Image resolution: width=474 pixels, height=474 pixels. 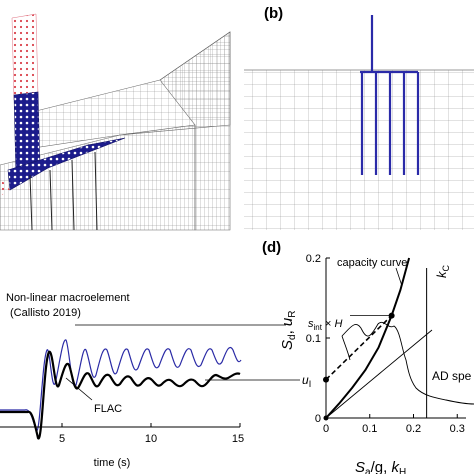 I want to click on legend-macroelement: Non-linear macroelement (Callisto 2019), so click(x=68, y=305).